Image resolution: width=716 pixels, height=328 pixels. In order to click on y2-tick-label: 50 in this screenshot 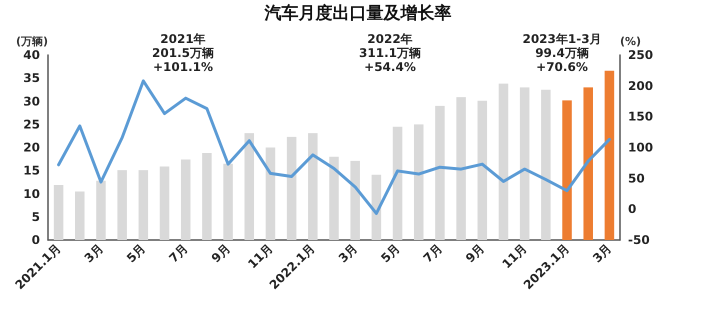, I will do `click(636, 178)`.